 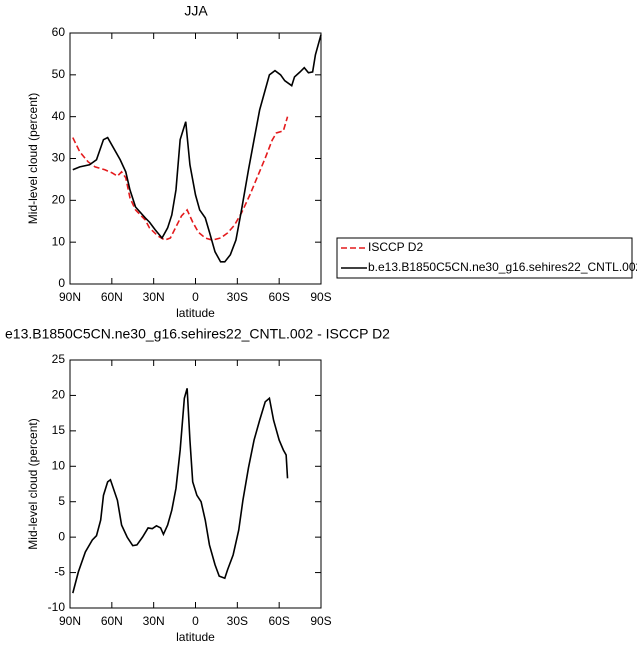 What do you see at coordinates (59, 158) in the screenshot?
I see `y-tick-label: 30` at bounding box center [59, 158].